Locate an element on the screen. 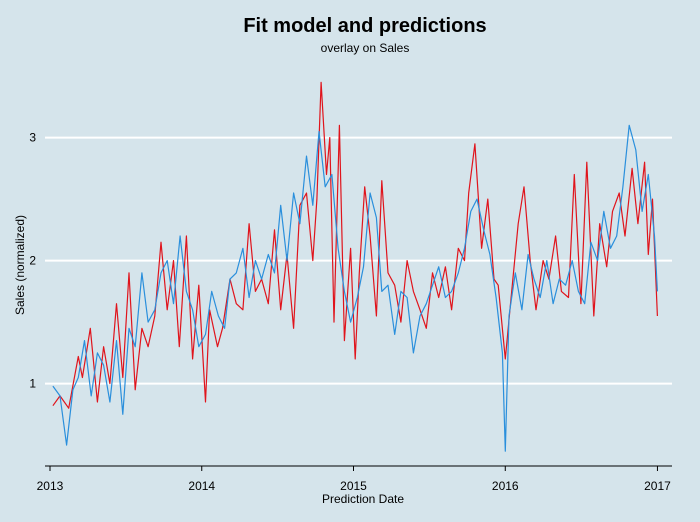 Image resolution: width=700 pixels, height=522 pixels. y-axis-ticks: 1 2 3 is located at coordinates (32, 261).